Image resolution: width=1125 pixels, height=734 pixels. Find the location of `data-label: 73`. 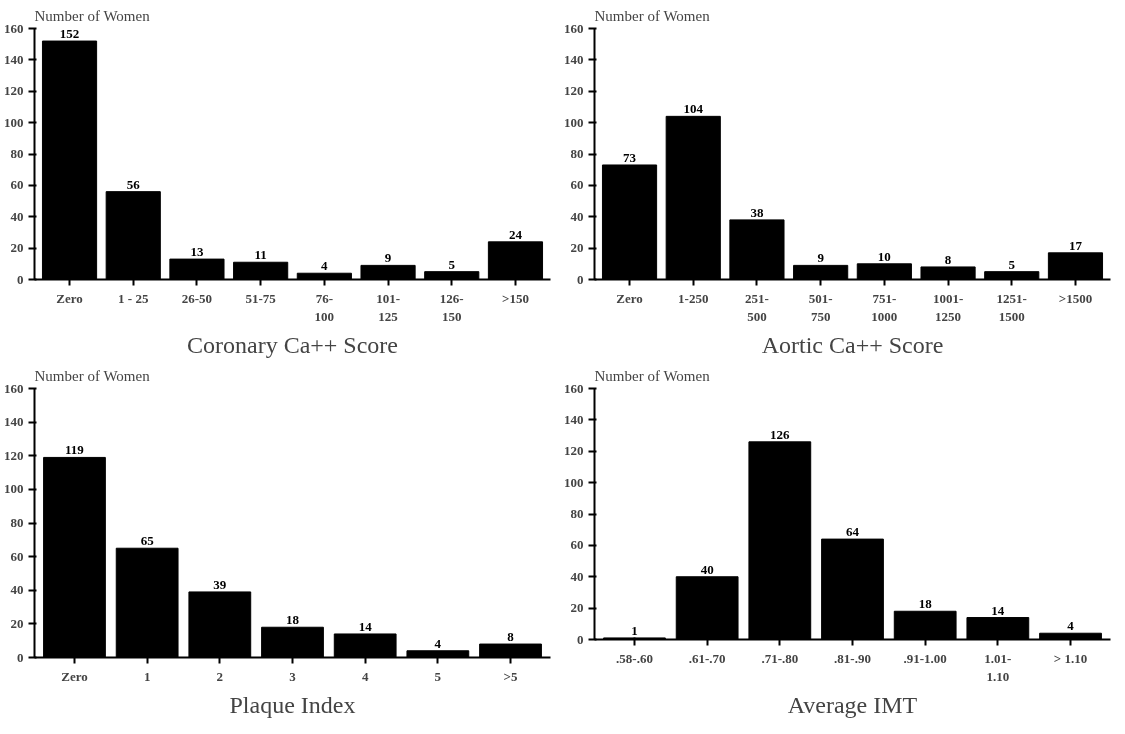

data-label: 73 is located at coordinates (630, 157).